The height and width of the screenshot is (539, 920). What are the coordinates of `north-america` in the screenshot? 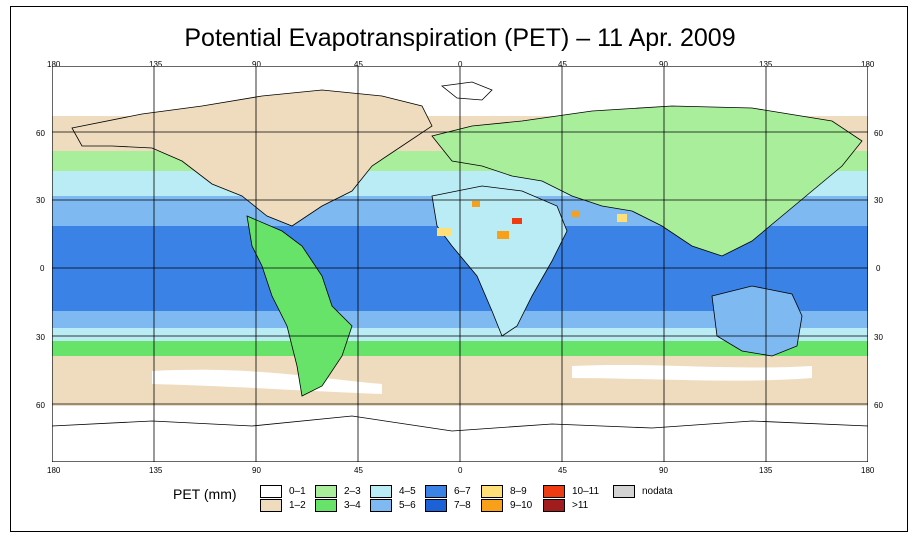 It's located at (252, 158).